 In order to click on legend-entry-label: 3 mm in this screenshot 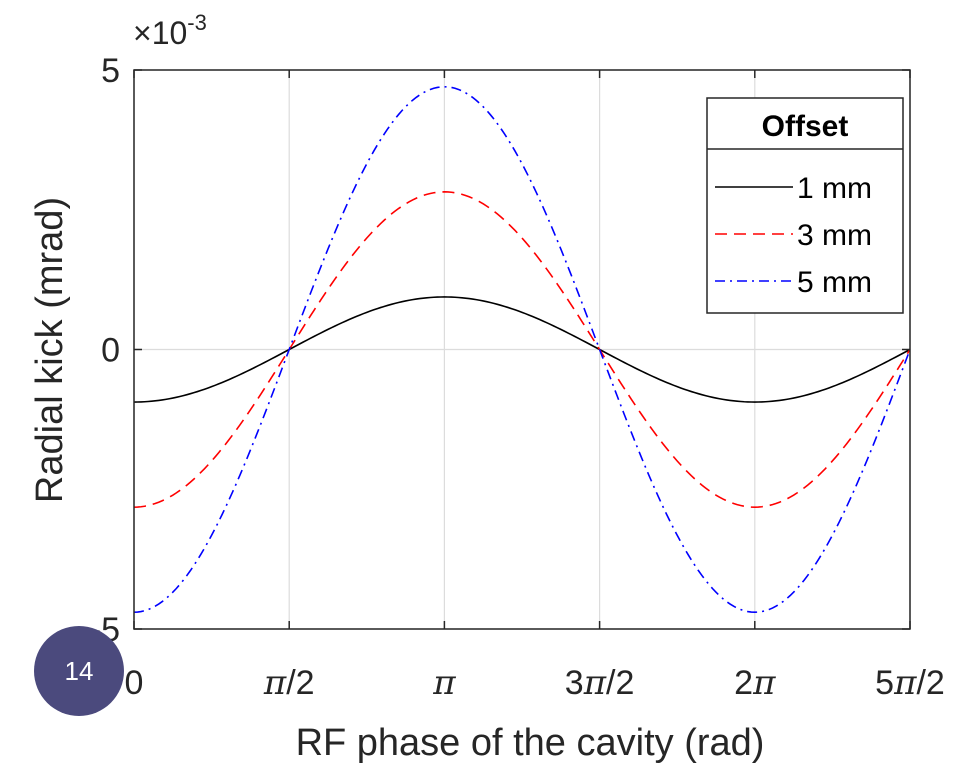, I will do `click(834, 235)`.